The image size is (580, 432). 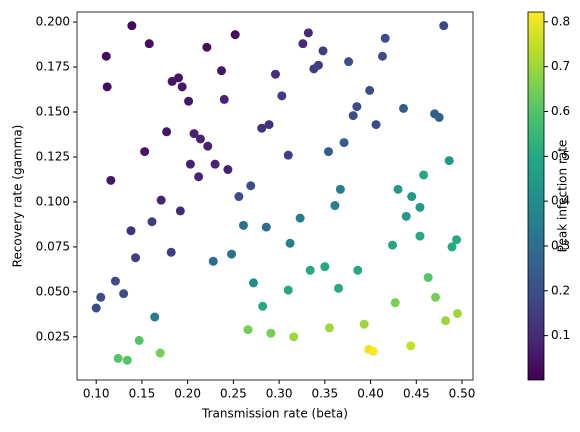 I want to click on y-tick-label: 0.100, so click(x=53, y=201).